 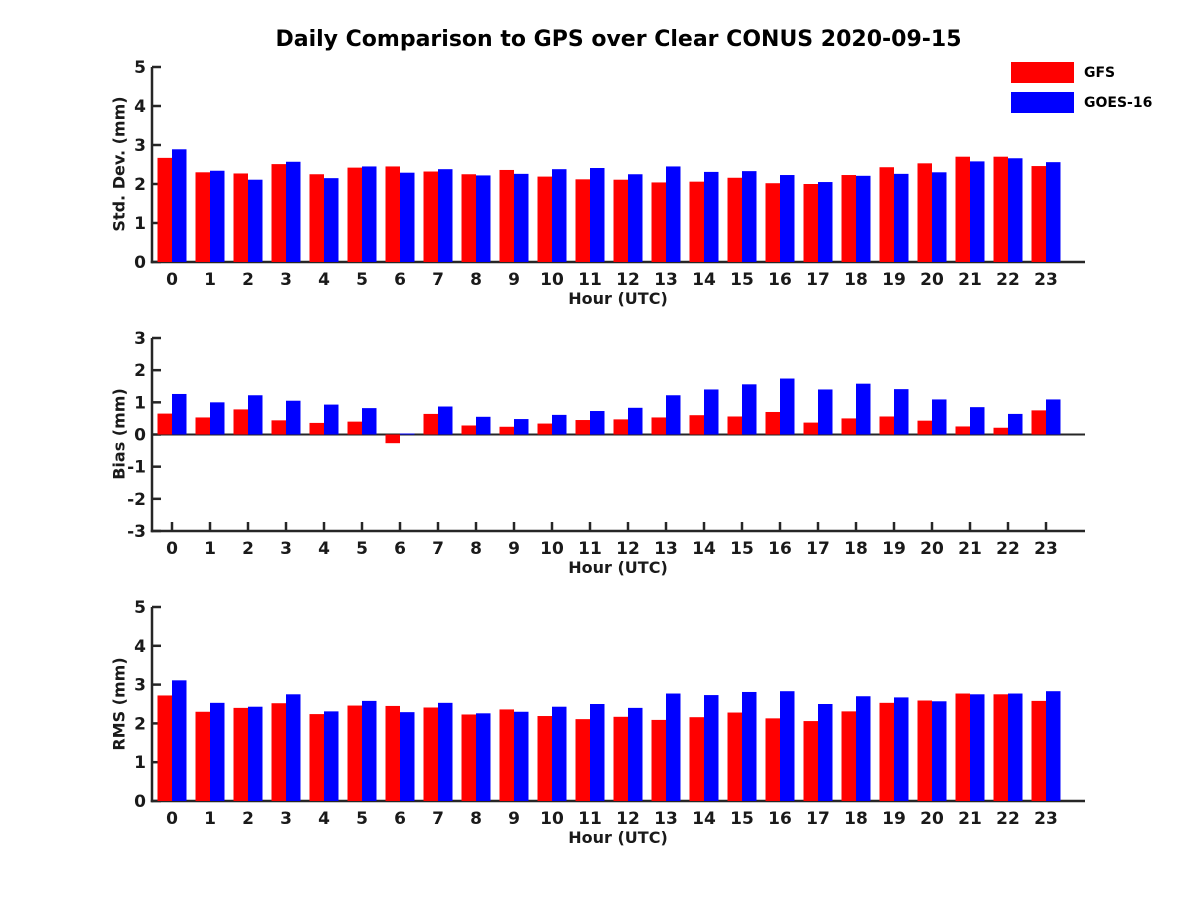 What do you see at coordinates (140, 107) in the screenshot?
I see `y-tick-label: 4` at bounding box center [140, 107].